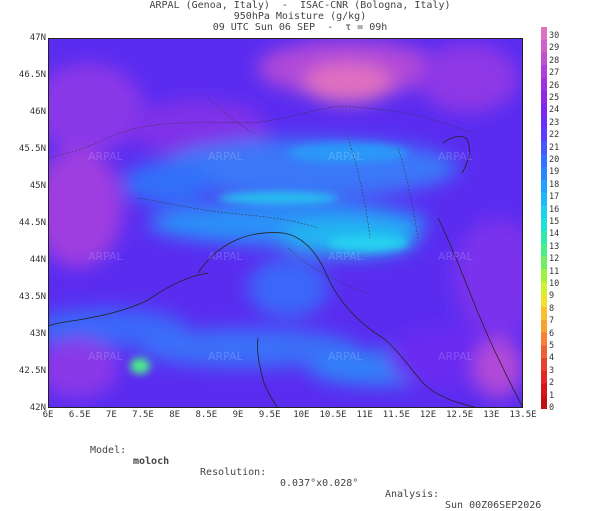 Image resolution: width=600 pixels, height=511 pixels. Describe the element at coordinates (554, 135) in the screenshot. I see `colorbar-tick-label: 22` at that location.